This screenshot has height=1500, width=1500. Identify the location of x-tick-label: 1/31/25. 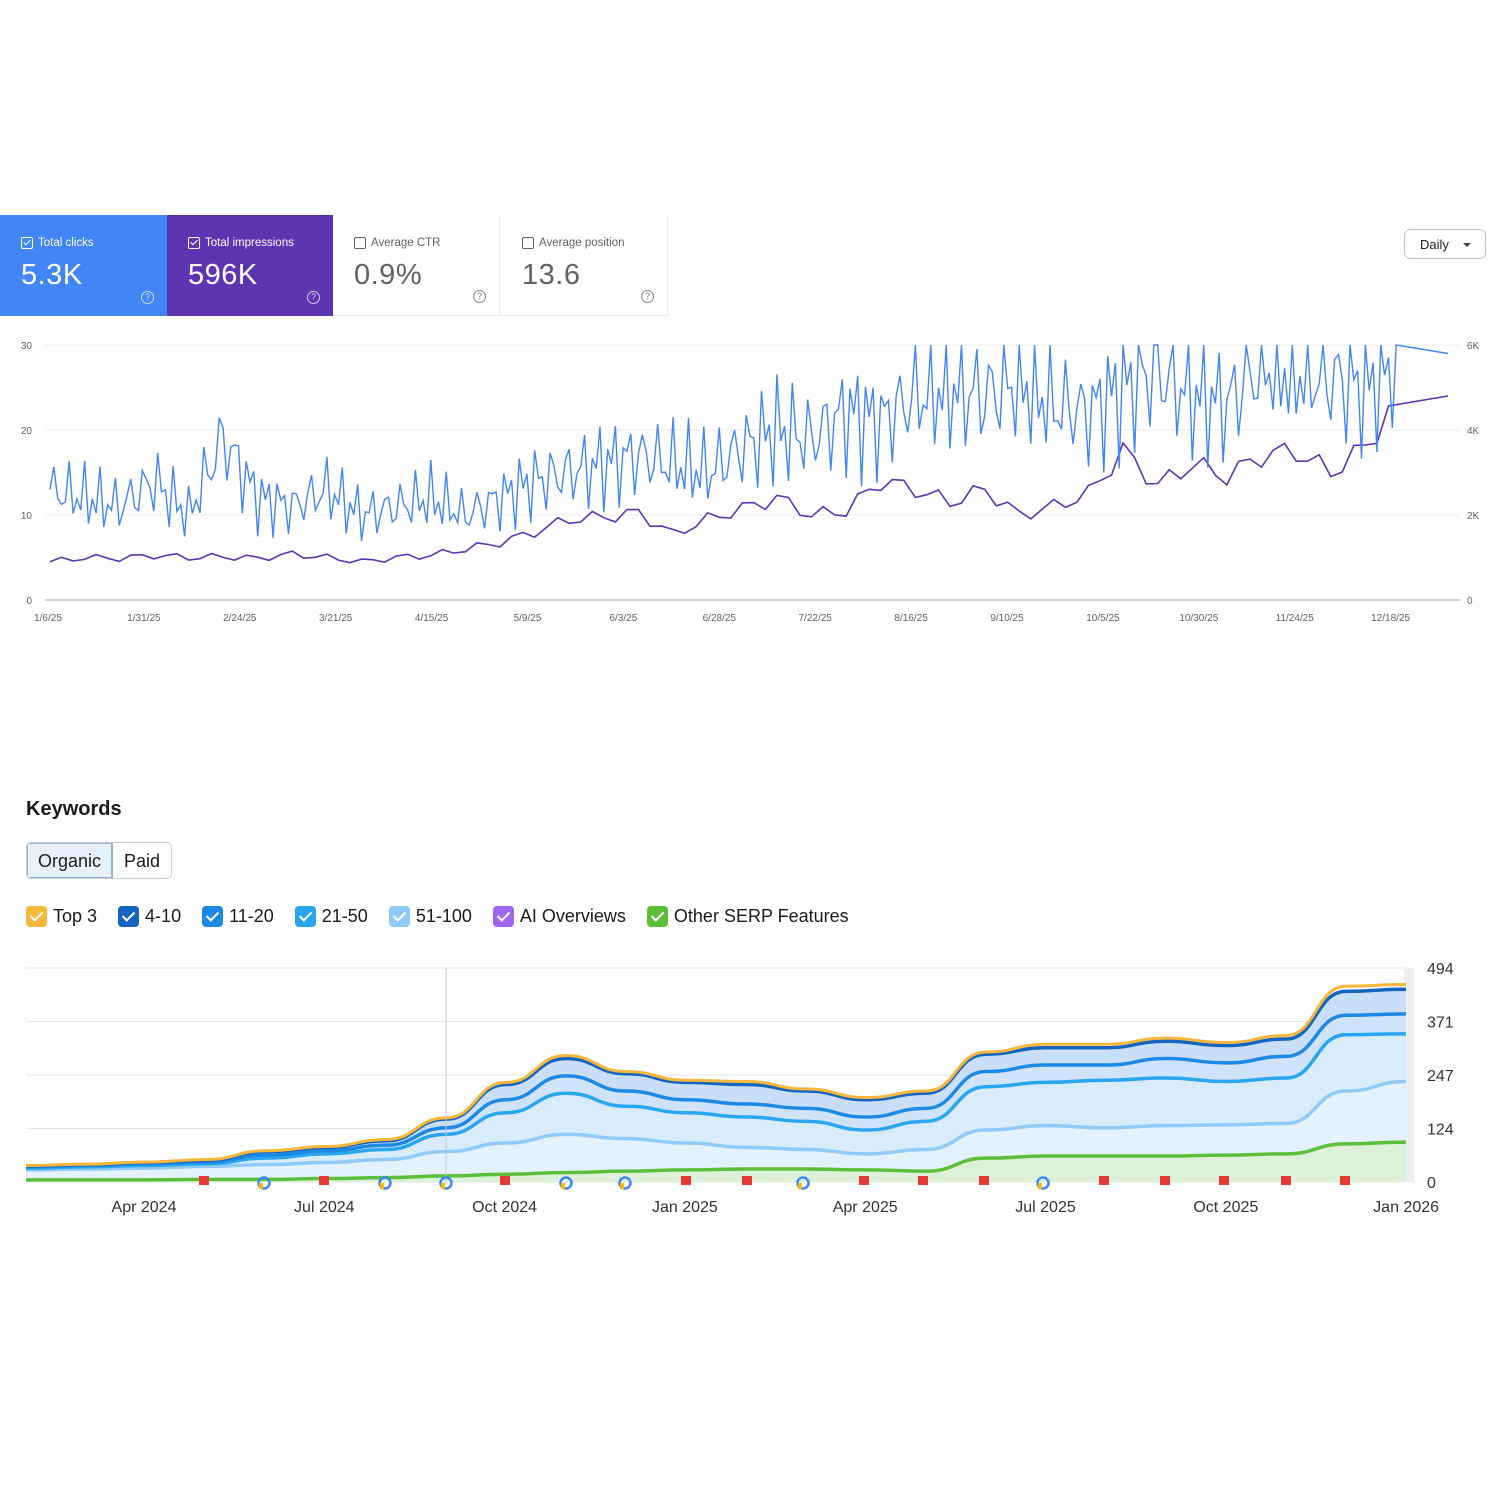
(144, 618).